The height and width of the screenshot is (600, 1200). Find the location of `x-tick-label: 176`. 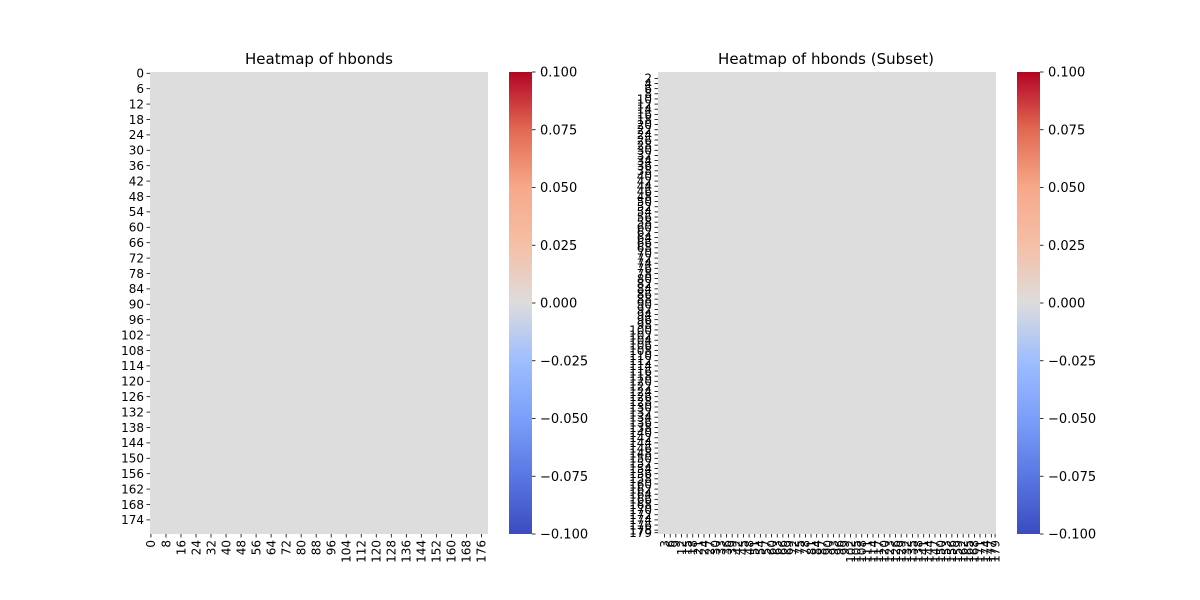

x-tick-label: 176 is located at coordinates (482, 551).